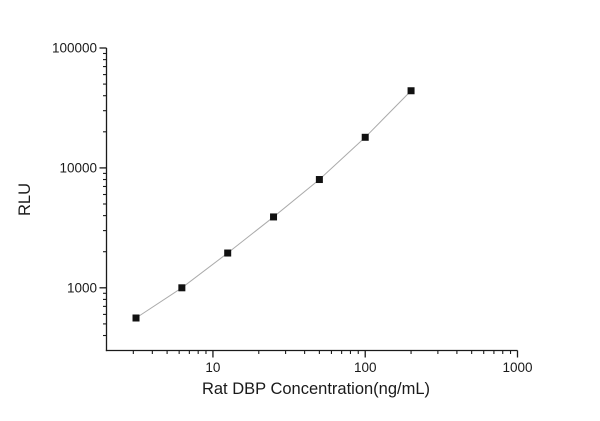 This screenshot has width=600, height=421. What do you see at coordinates (316, 389) in the screenshot?
I see `x-axis-title: Rat DBP Concentration(ng/mL)` at bounding box center [316, 389].